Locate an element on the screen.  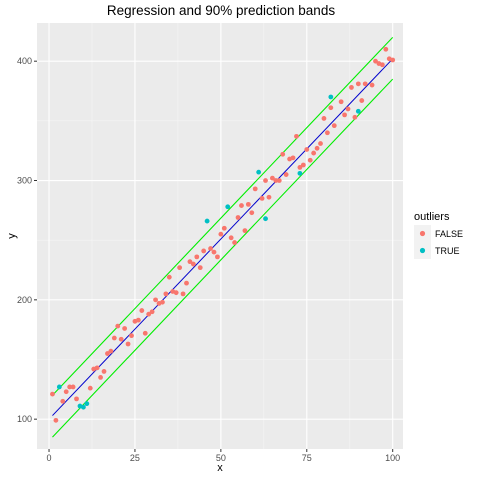
x-axis-title: x is located at coordinates (220, 468).